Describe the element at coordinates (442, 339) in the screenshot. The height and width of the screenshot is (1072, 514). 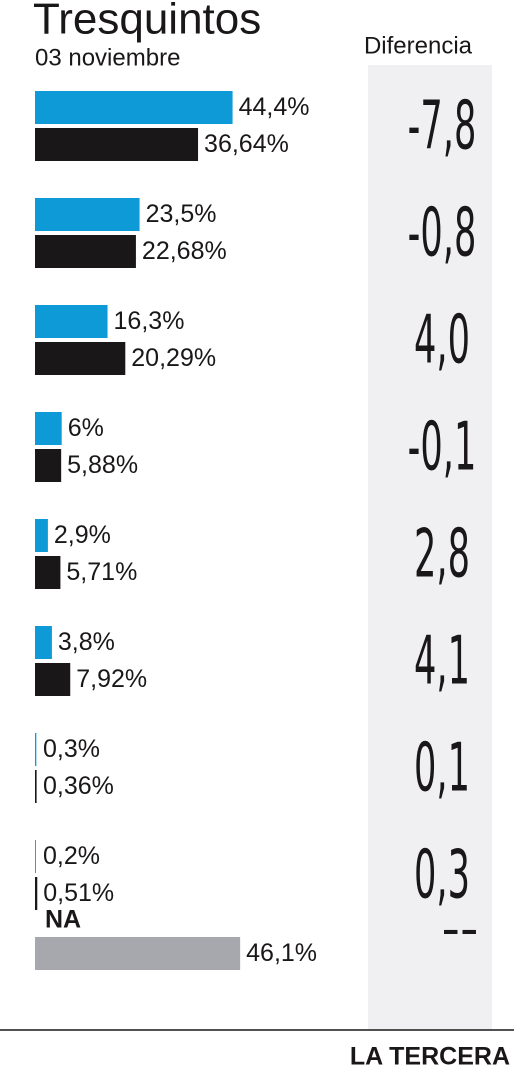
I see `difference-value: 4,0` at that location.